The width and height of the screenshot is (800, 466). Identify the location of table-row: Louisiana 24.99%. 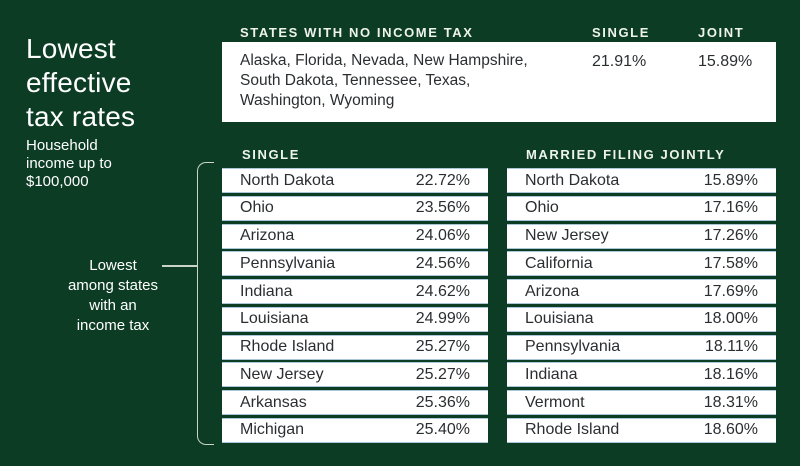
(355, 319).